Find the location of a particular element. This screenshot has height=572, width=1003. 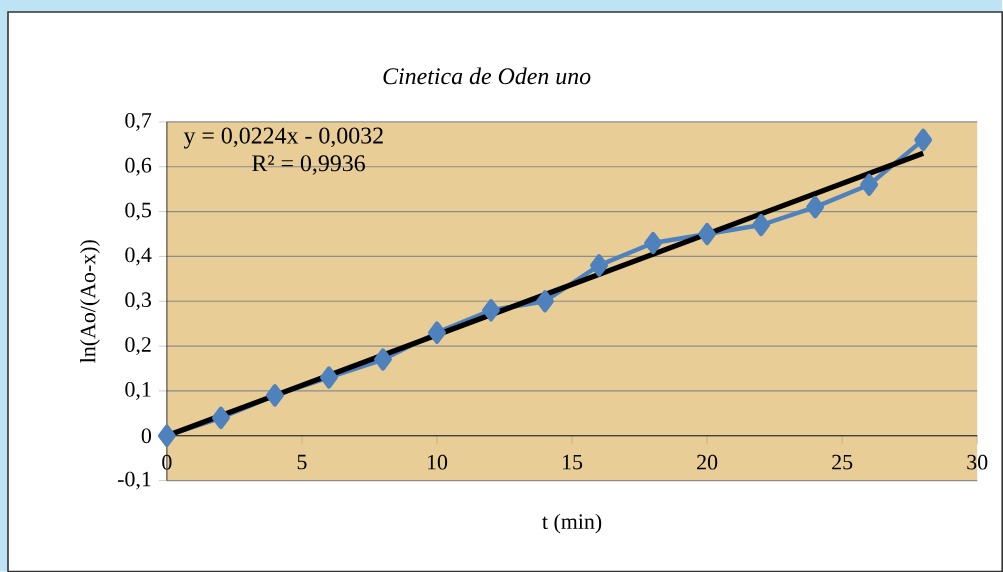

x-axis-title: t (min) is located at coordinates (572, 523).